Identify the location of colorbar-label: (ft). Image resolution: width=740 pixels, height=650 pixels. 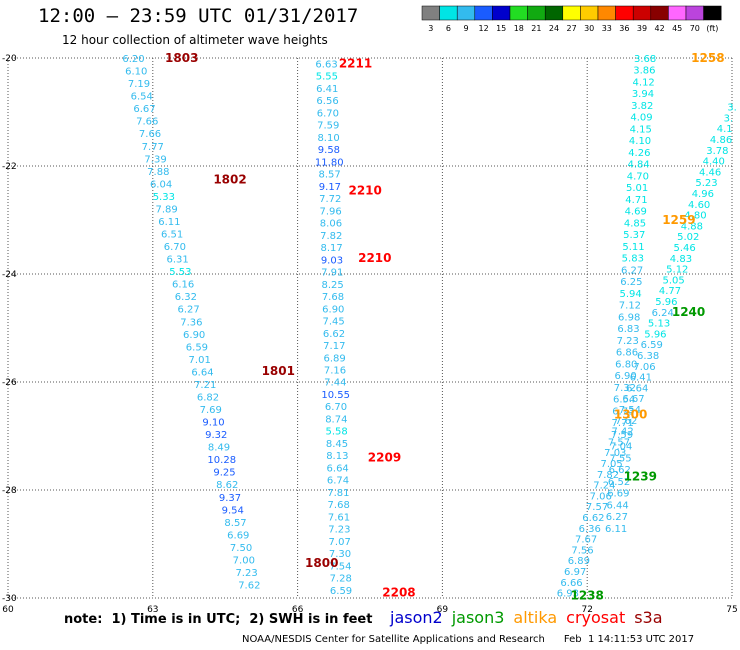
(712, 28).